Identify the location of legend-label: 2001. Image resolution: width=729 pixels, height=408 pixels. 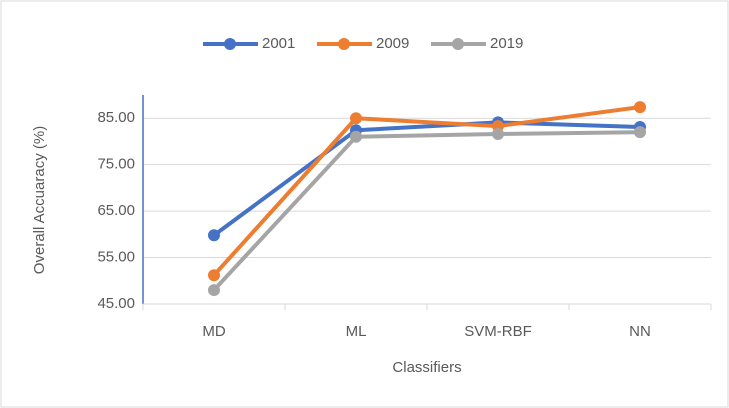
(278, 43).